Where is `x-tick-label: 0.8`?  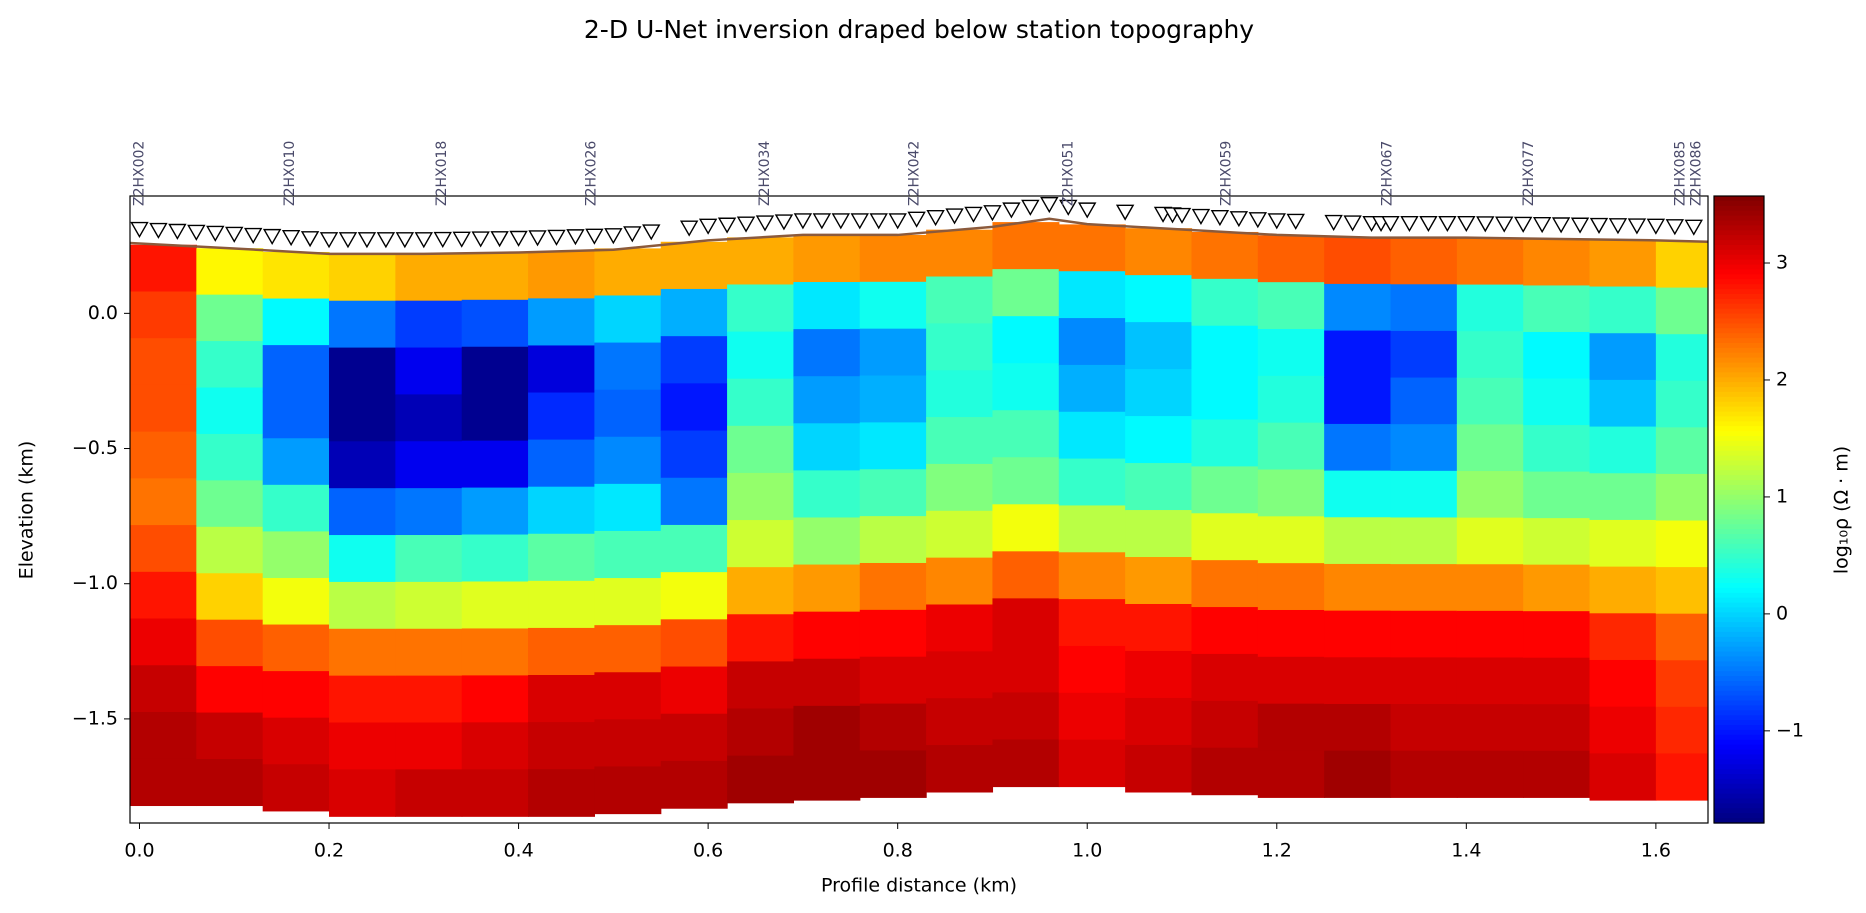 x-tick-label: 0.8 is located at coordinates (898, 851).